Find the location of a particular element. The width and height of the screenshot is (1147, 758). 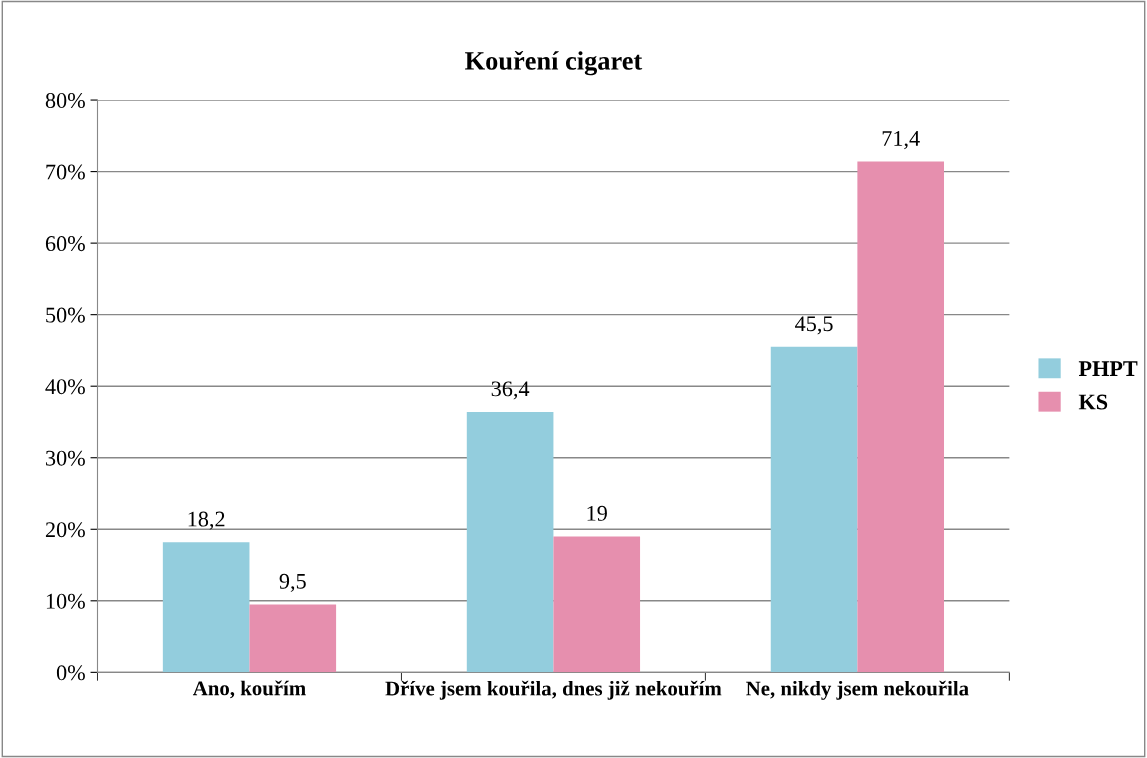

legend-label: PHPT is located at coordinates (1108, 368).